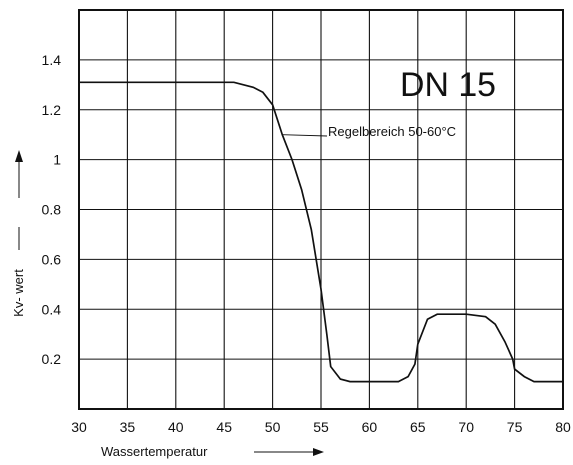 The width and height of the screenshot is (573, 465). What do you see at coordinates (370, 427) in the screenshot?
I see `x-tick-label: 60` at bounding box center [370, 427].